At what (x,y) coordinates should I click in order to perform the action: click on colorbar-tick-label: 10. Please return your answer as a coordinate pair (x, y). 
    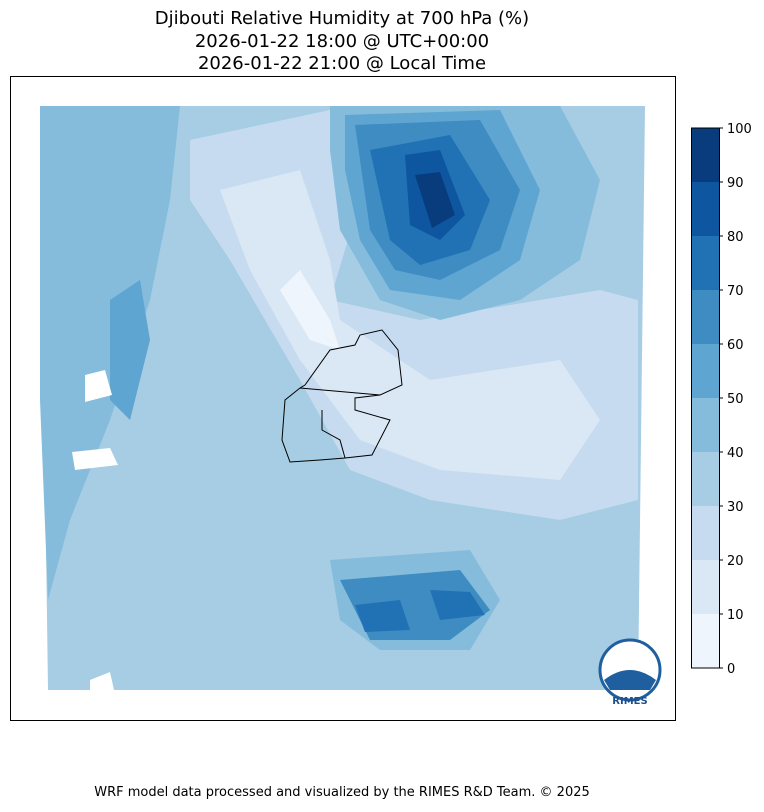
    Looking at the image, I should click on (735, 615).